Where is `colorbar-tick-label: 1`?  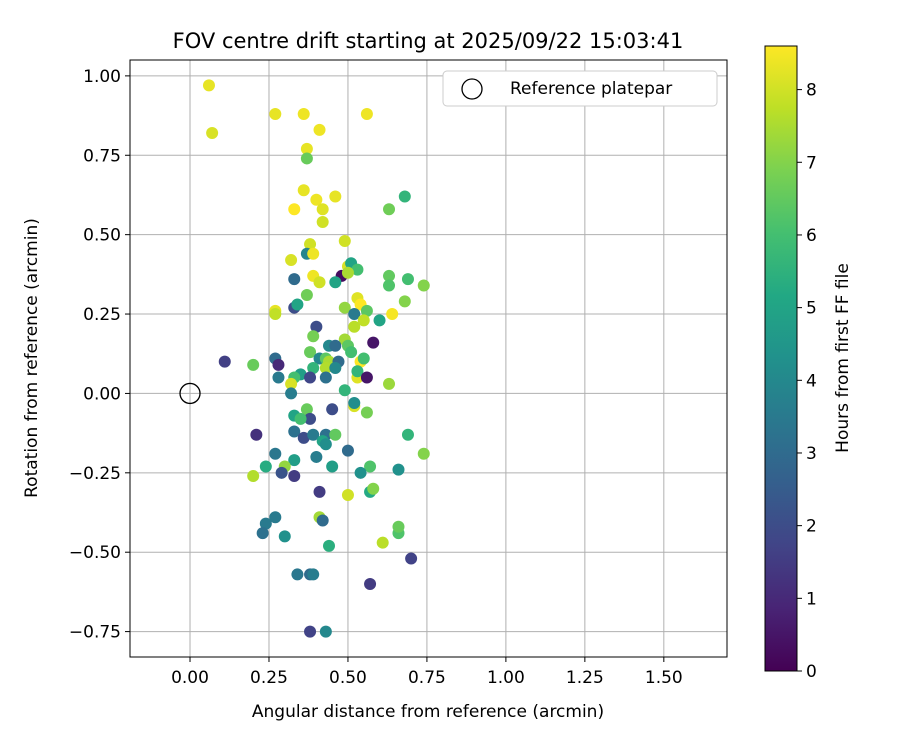 colorbar-tick-label: 1 is located at coordinates (811, 599).